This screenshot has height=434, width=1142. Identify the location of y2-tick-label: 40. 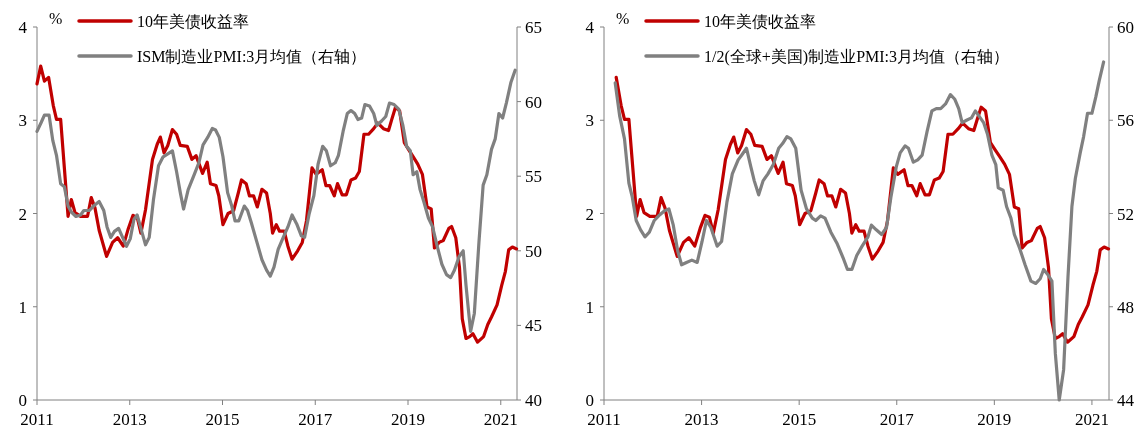
(533, 400).